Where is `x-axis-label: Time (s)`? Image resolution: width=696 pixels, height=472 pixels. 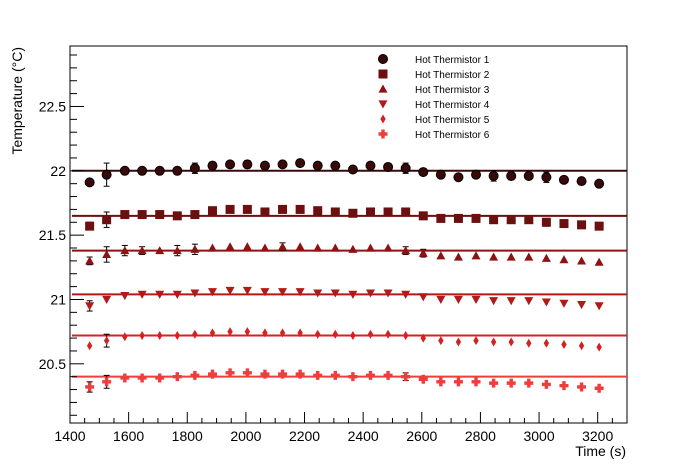 x-axis-label: Time (s) is located at coordinates (600, 451).